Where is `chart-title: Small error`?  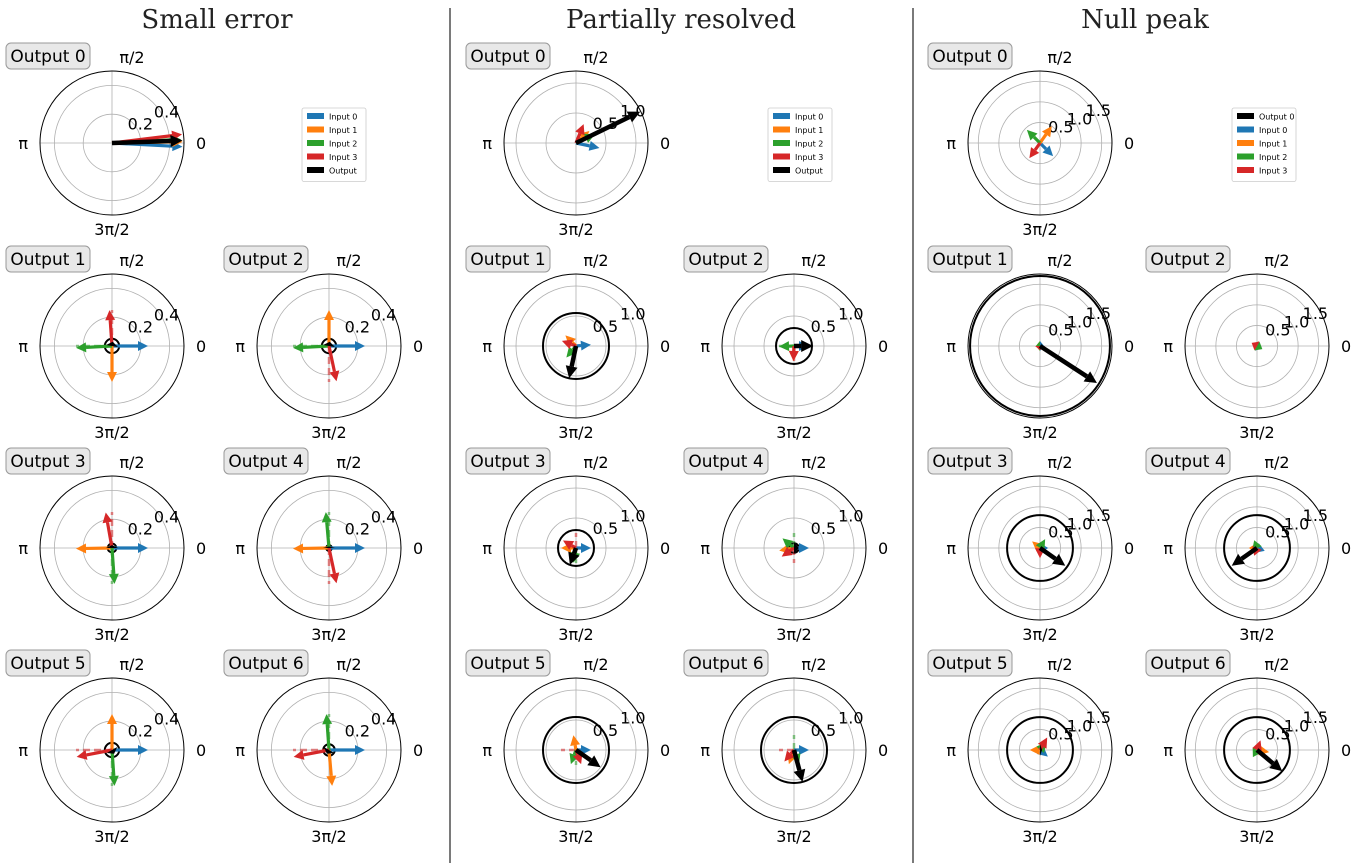 chart-title: Small error is located at coordinates (217, 20).